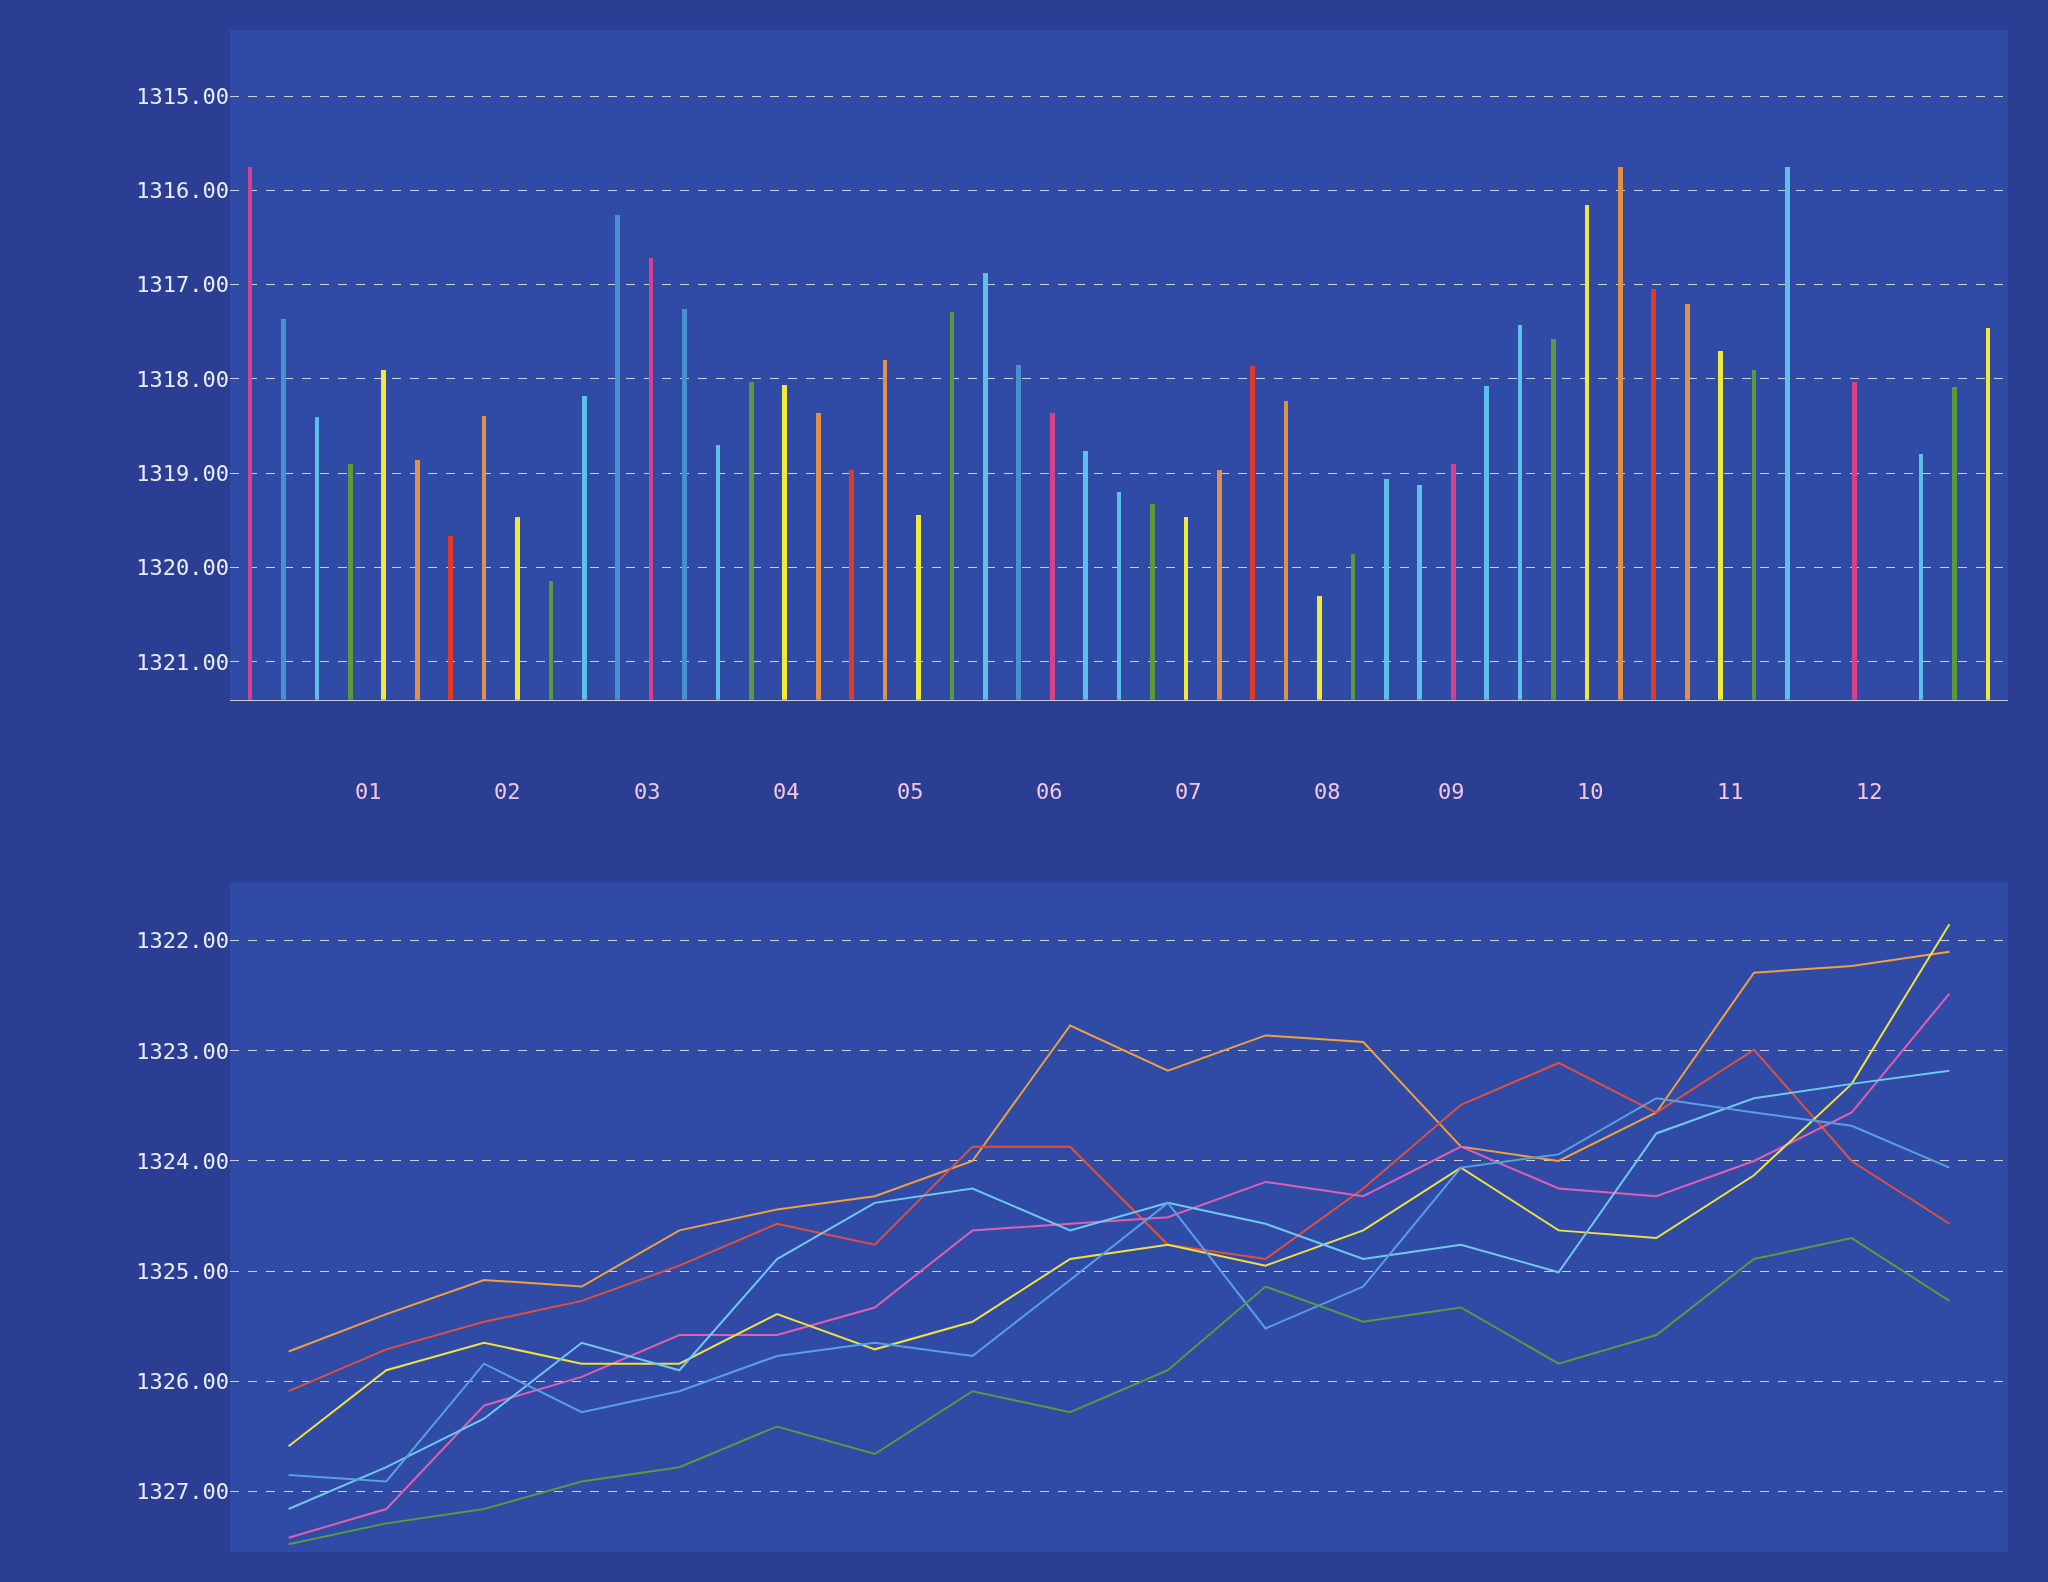  I want to click on text: 07, so click(1188, 791).